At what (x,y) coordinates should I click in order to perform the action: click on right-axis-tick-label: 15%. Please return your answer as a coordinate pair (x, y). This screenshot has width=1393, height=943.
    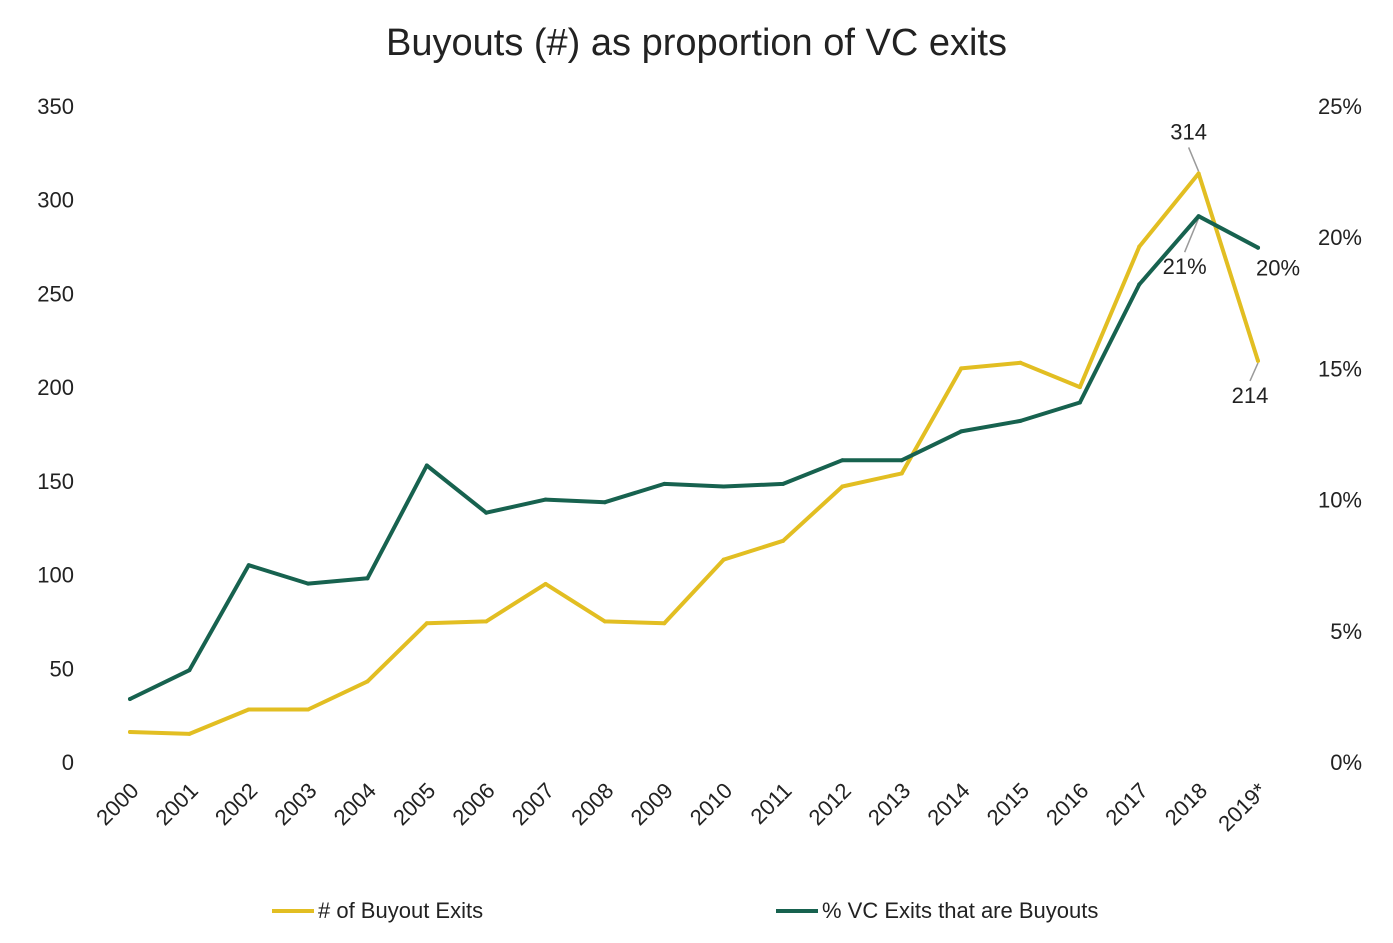
    Looking at the image, I should click on (1340, 368).